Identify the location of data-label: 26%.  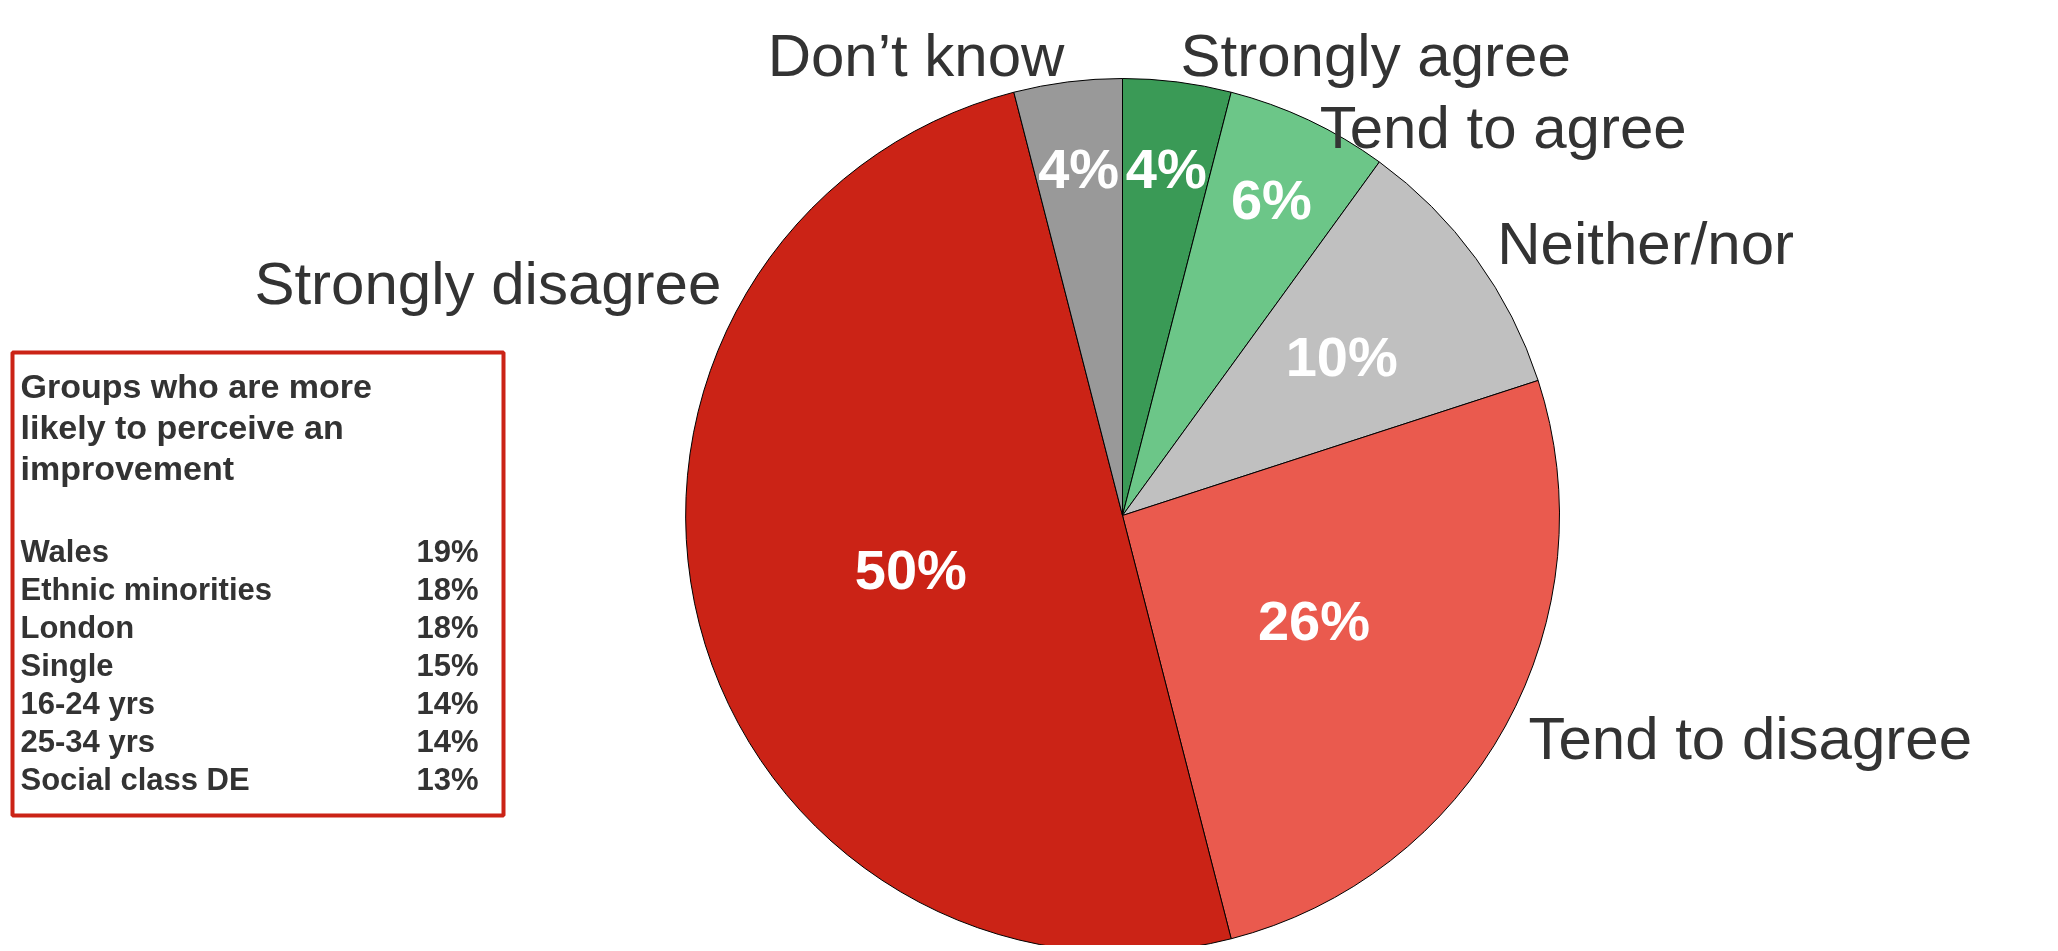
(1314, 621).